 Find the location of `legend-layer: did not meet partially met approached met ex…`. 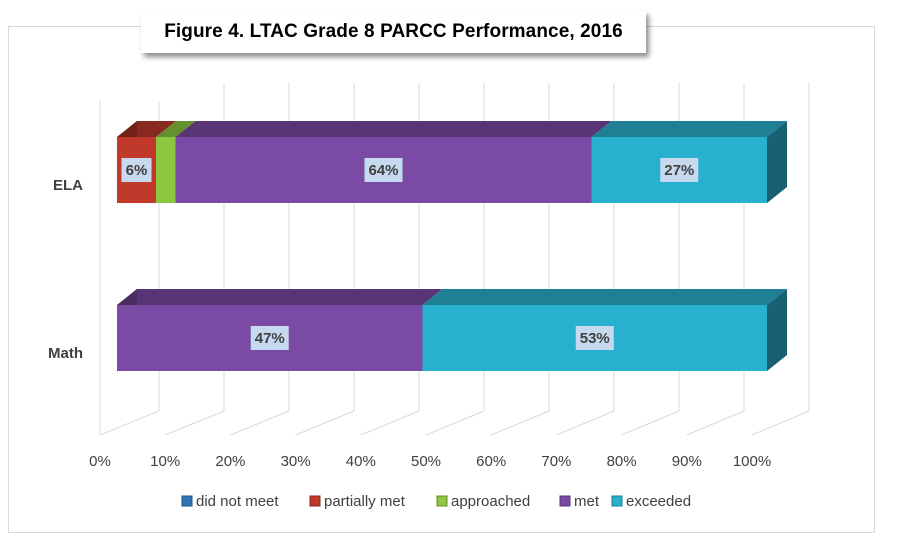

legend-layer: did not meet partially met approached met ex… is located at coordinates (436, 501).